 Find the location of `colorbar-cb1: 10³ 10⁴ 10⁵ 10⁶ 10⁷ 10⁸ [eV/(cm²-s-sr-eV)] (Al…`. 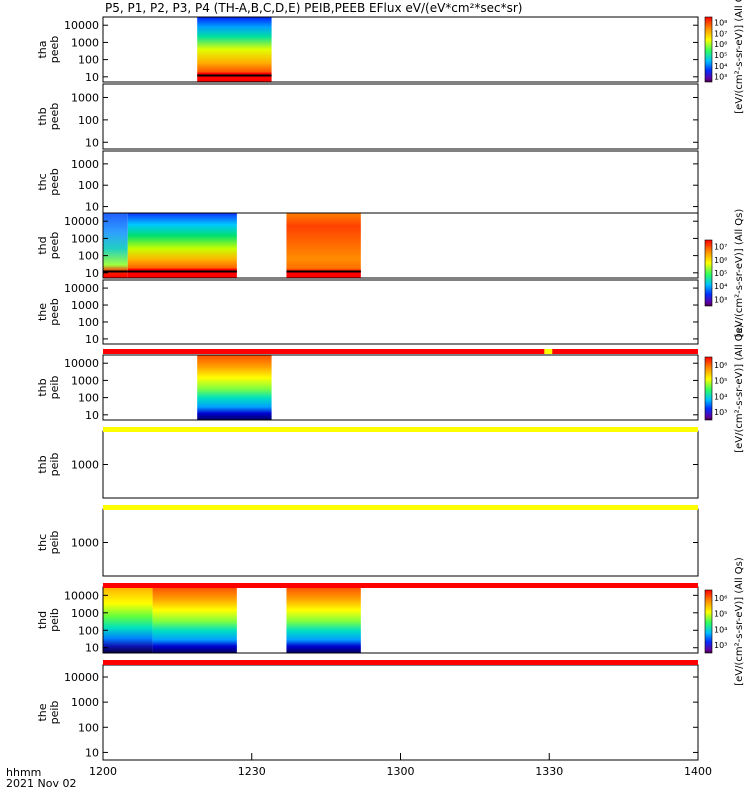

colorbar-cb1: 10³ 10⁴ 10⁵ 10⁶ 10⁷ 10⁸ [eV/(cm²-s-sr-eV)] (Al… is located at coordinates (724, 57).